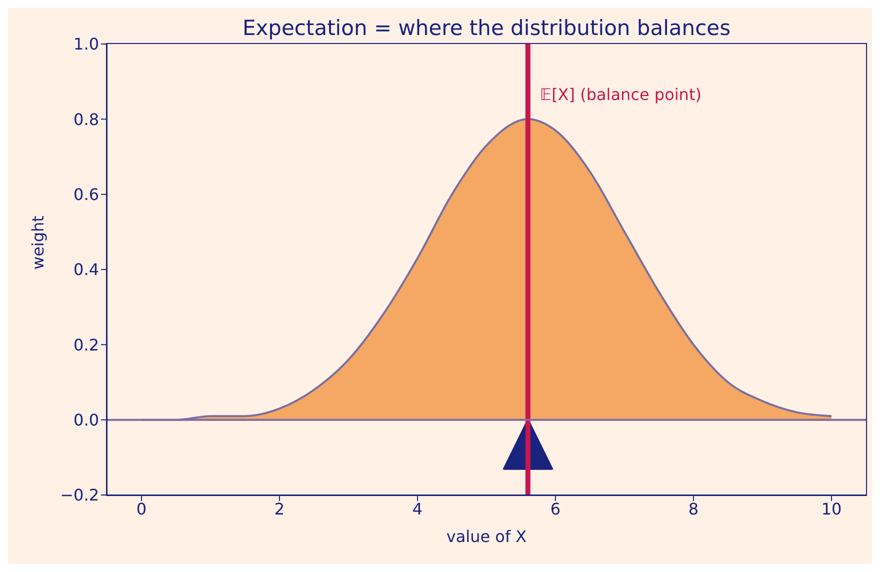 The width and height of the screenshot is (880, 572). I want to click on y-axis-title: weight, so click(38, 243).